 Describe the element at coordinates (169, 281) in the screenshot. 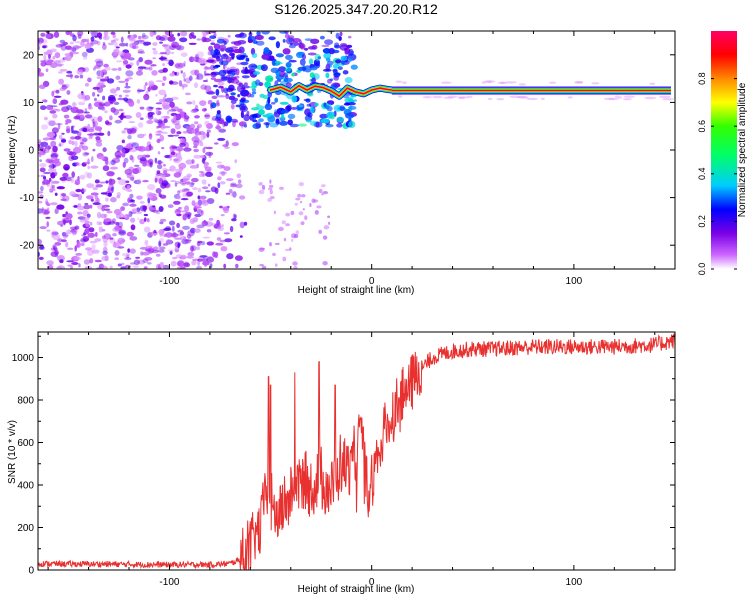

I see `x-tick-label: -100` at that location.